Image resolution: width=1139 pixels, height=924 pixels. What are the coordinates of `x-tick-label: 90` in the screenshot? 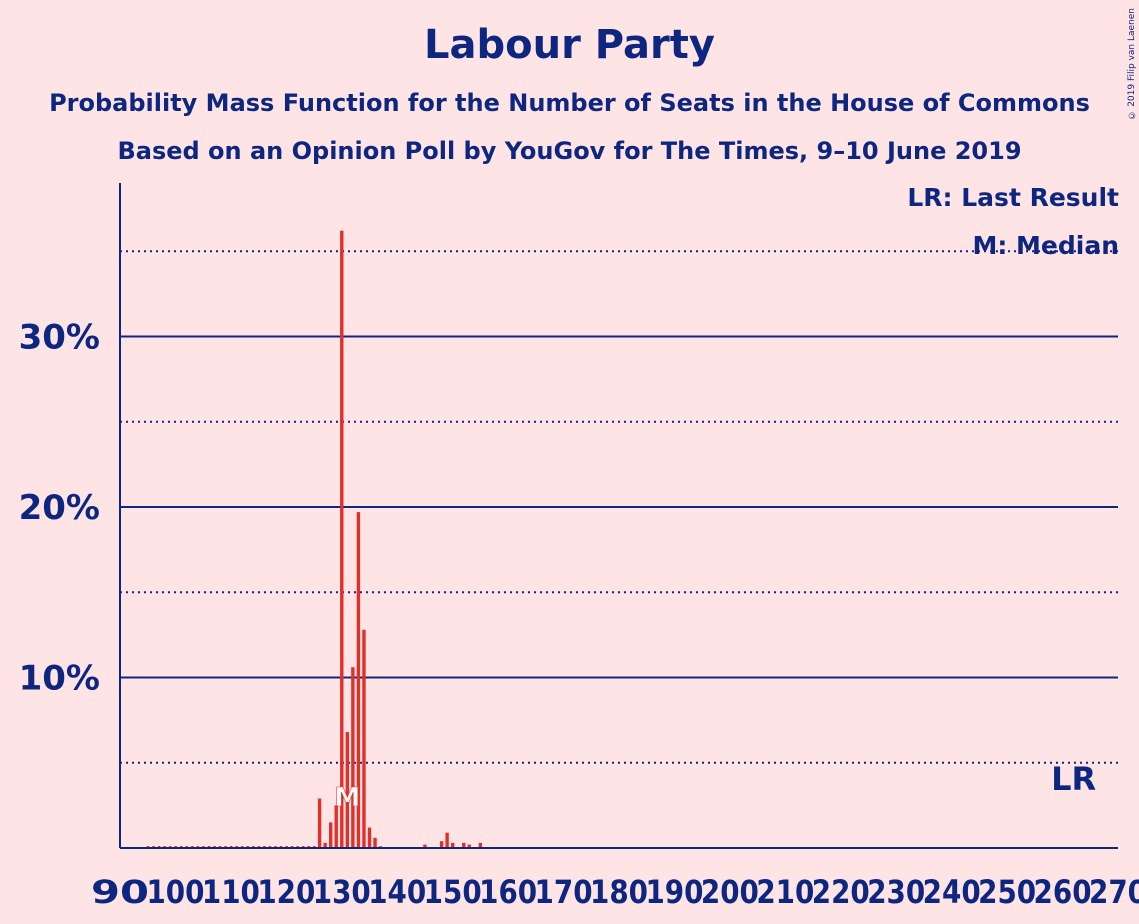 It's located at (120, 892).